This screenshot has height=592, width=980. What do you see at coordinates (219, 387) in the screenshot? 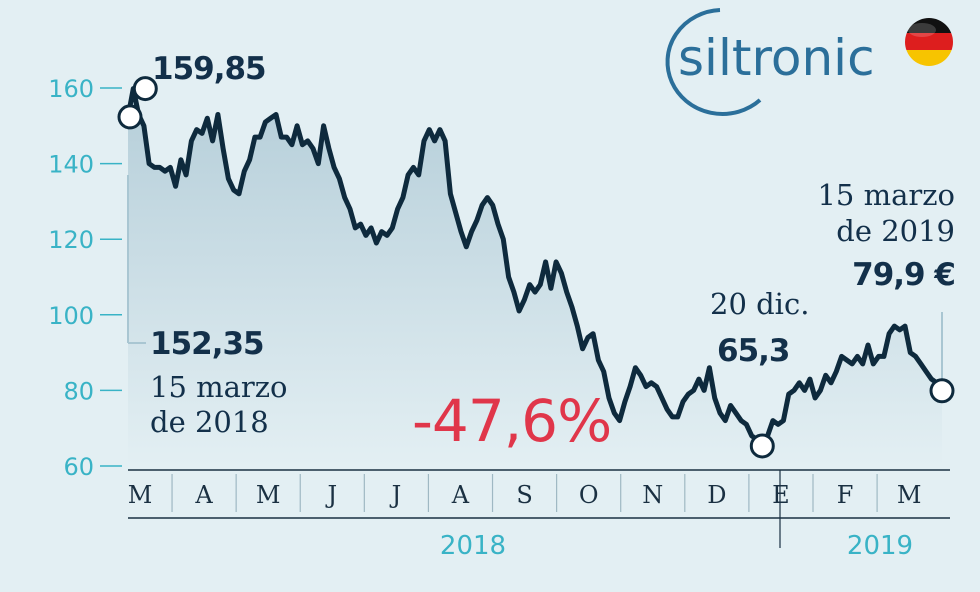
I see `start-date-line1: 15 marzo` at bounding box center [219, 387].